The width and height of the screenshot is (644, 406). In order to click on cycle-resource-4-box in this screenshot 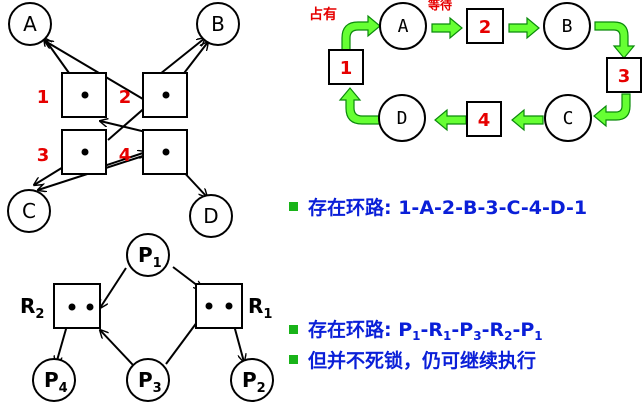, I will do `click(484, 119)`.